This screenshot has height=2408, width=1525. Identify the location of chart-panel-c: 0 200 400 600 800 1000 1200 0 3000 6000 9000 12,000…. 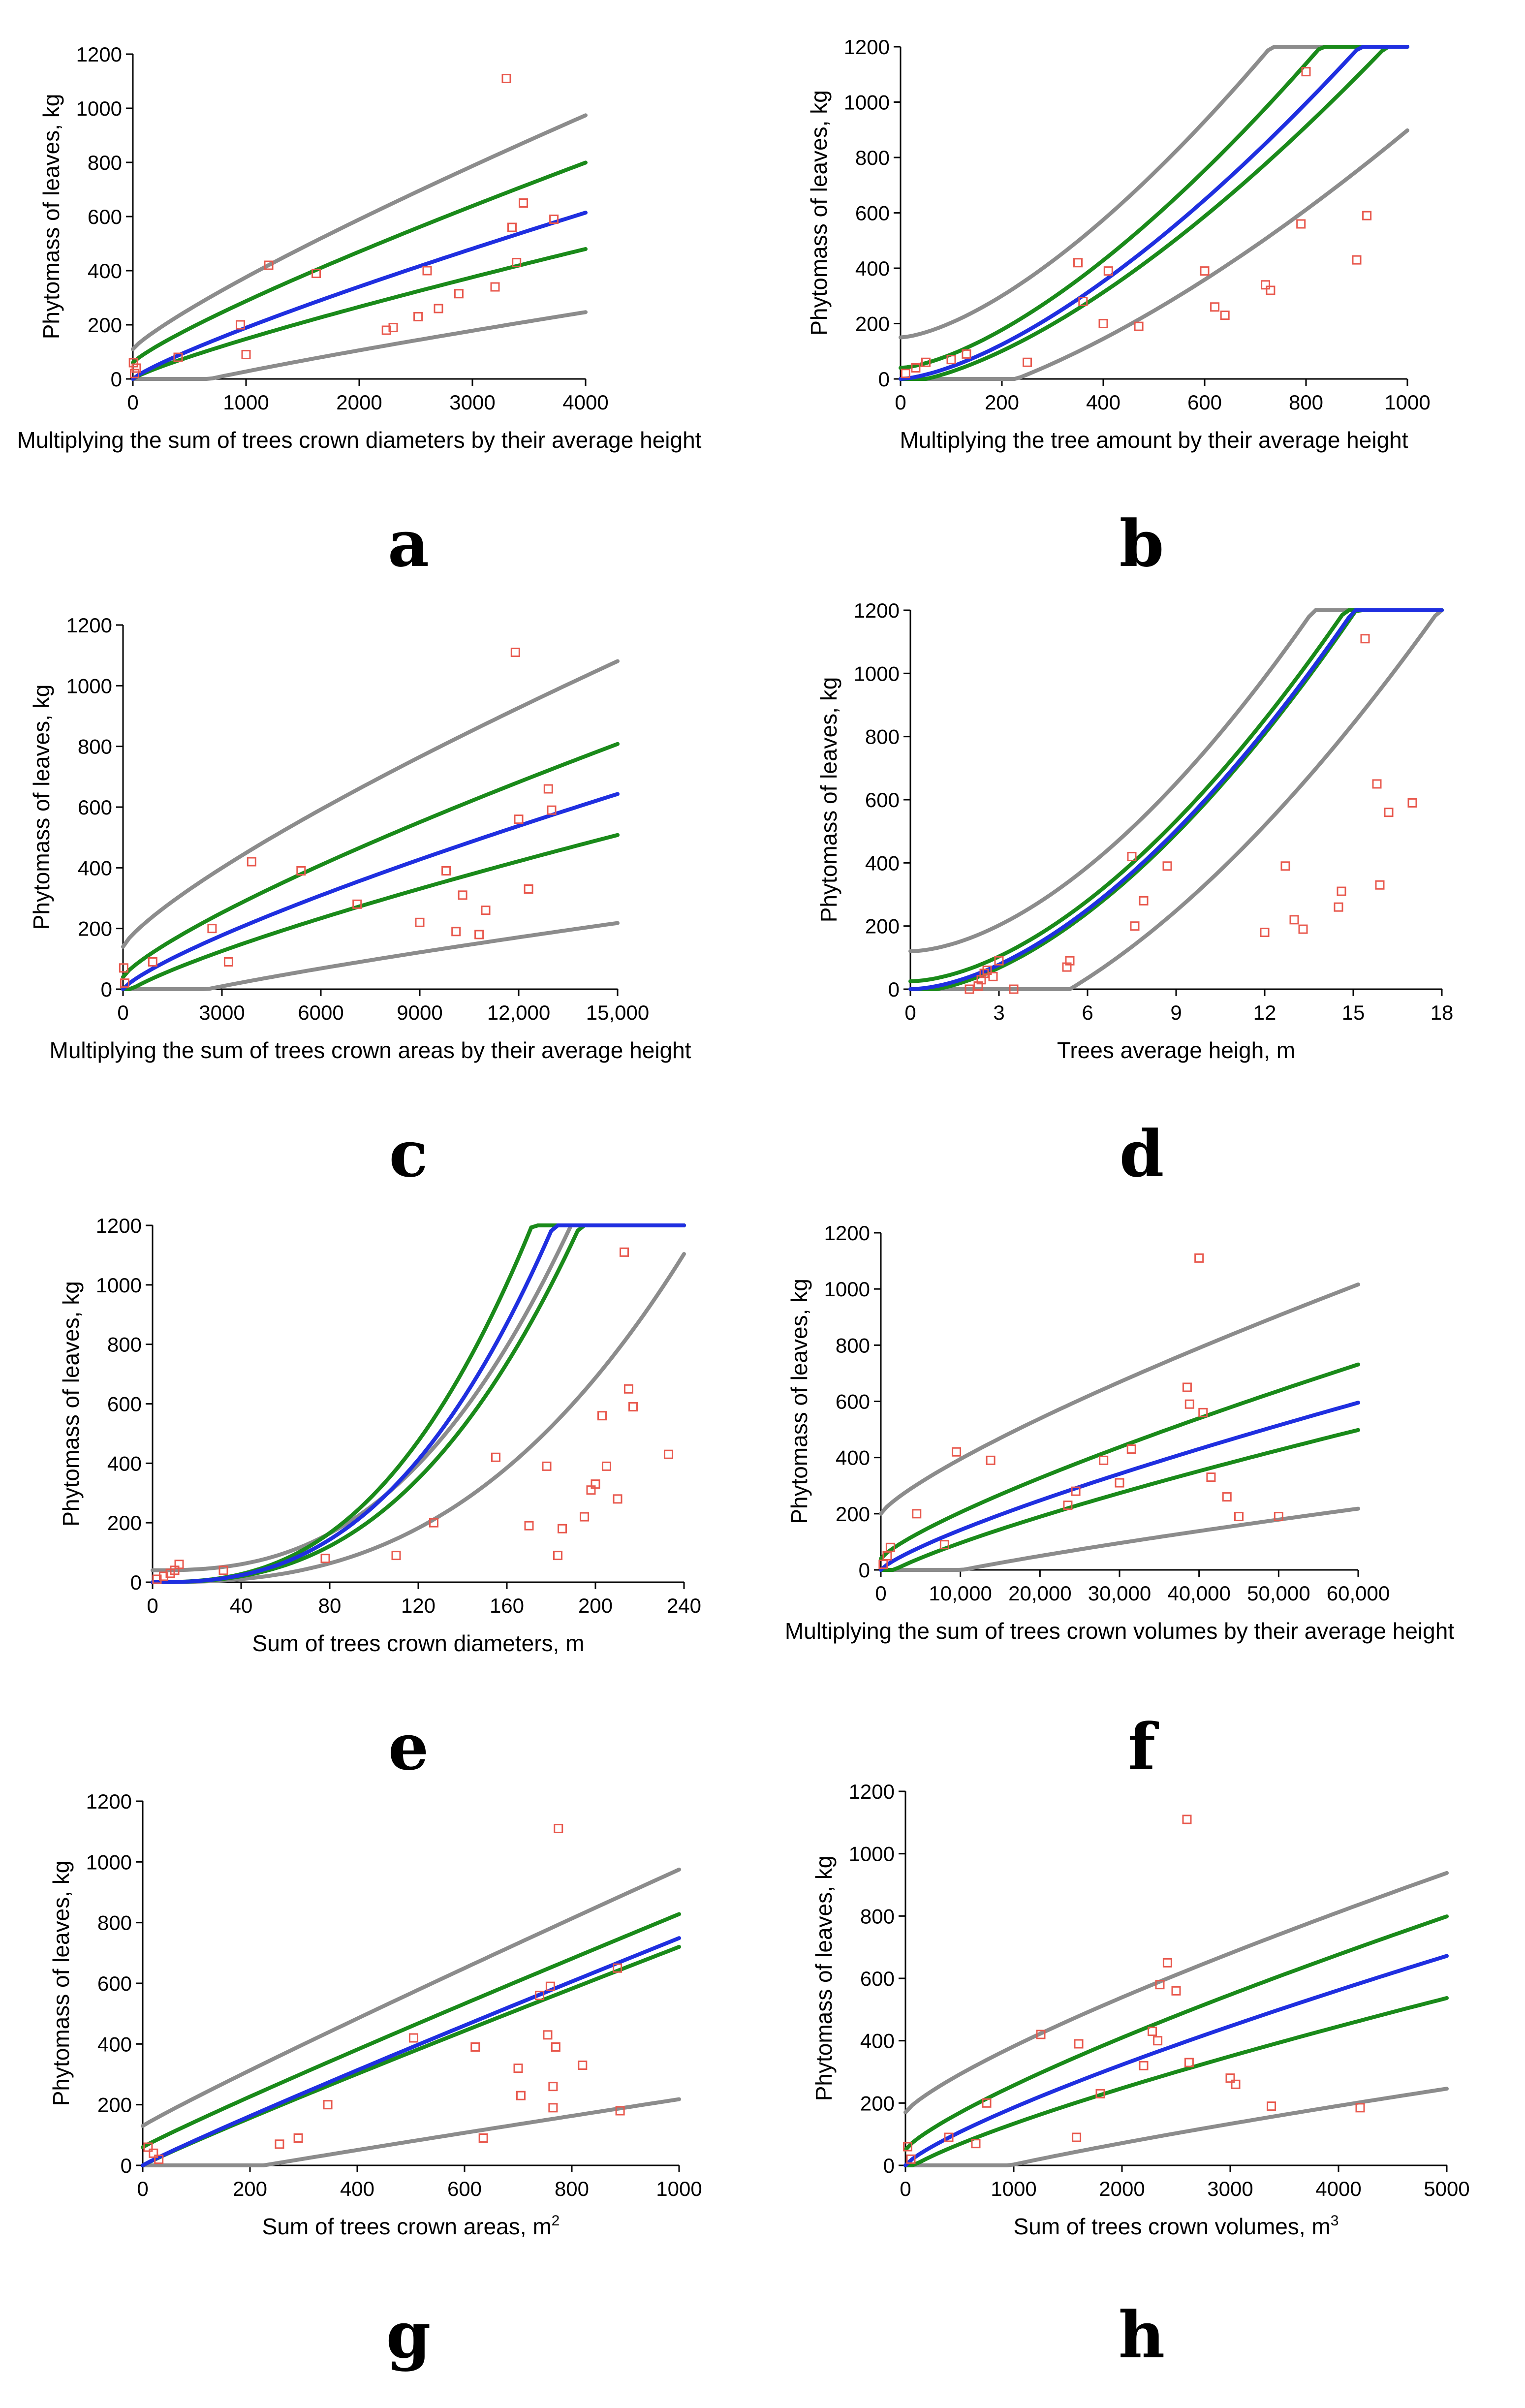
(360, 902).